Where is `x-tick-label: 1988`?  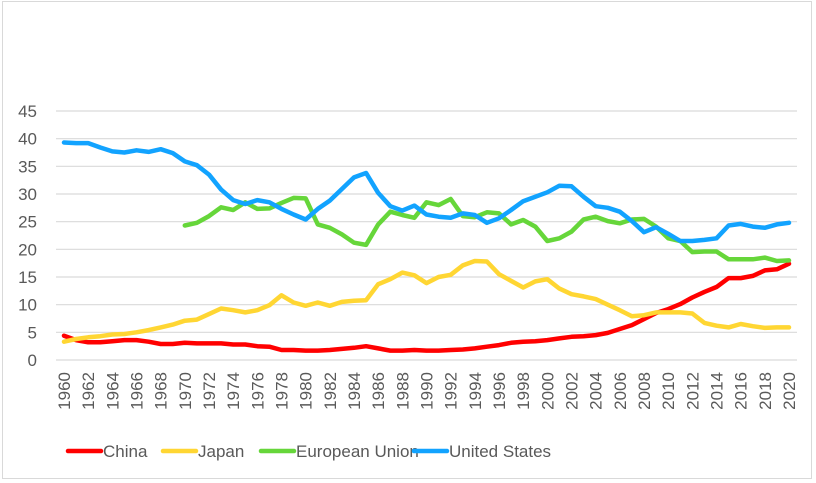
x-tick-label: 1988 is located at coordinates (402, 391).